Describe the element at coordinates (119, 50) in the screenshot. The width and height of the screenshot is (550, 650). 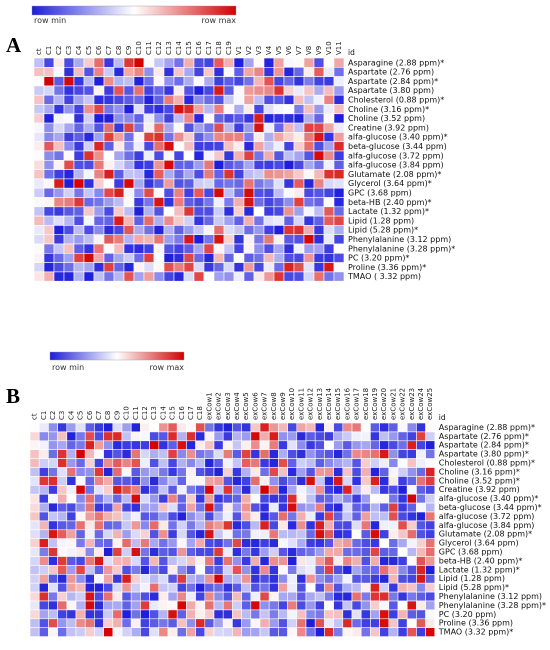
I see `column-label: C8` at that location.